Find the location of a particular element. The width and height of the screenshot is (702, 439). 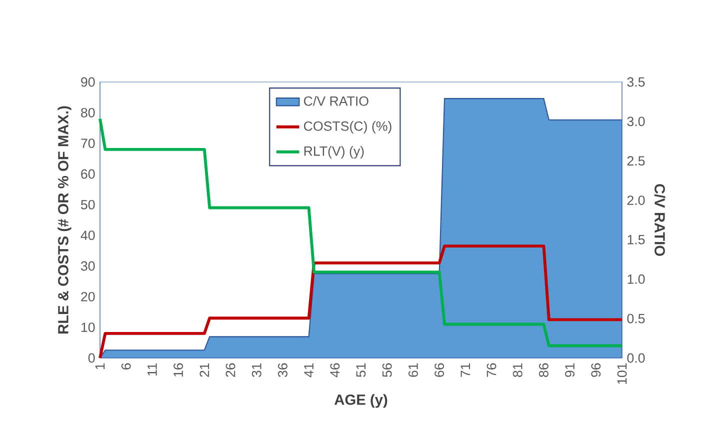

y2-tick-label: 0.0 is located at coordinates (636, 358).